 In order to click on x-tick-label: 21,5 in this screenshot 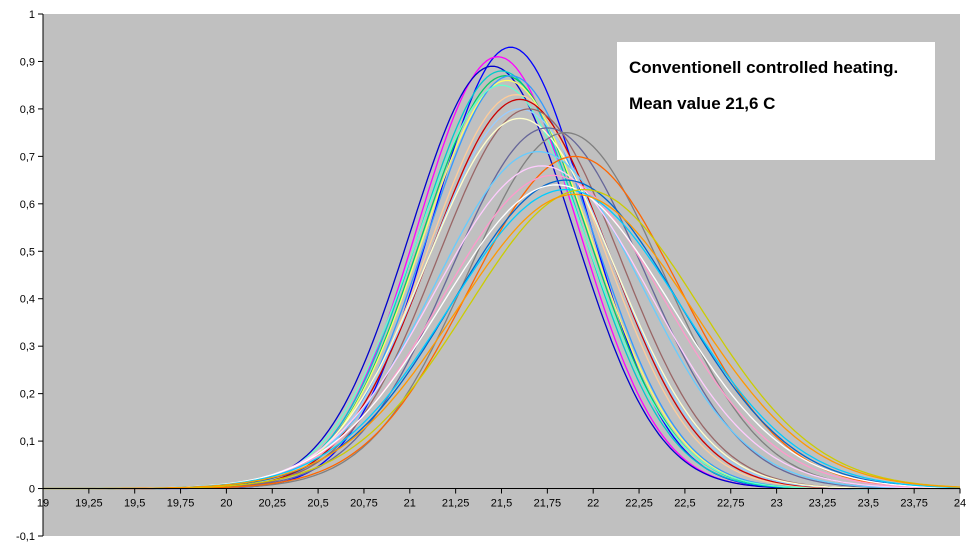, I will do `click(501, 504)`.